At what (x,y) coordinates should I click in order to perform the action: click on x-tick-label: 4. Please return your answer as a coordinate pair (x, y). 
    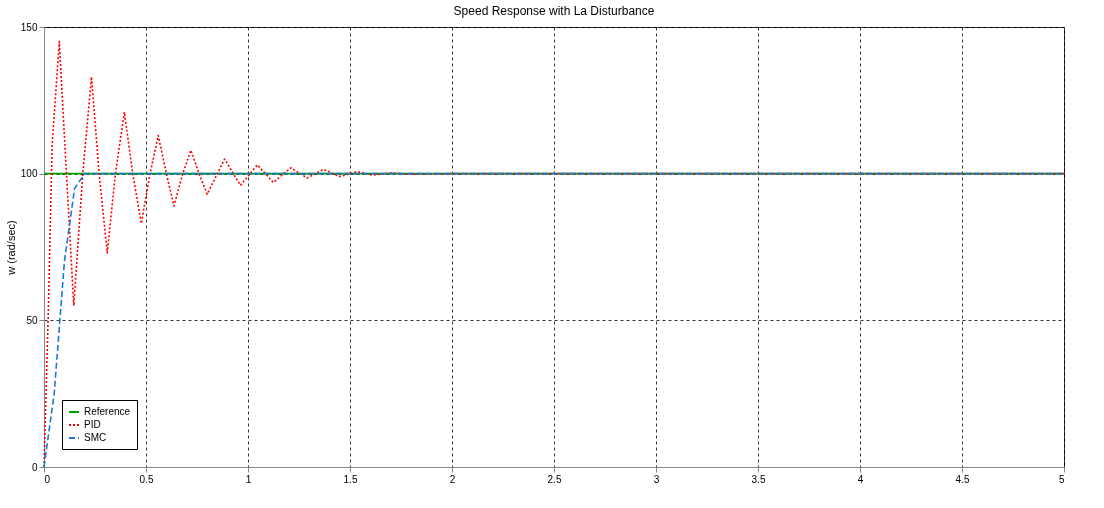
    Looking at the image, I should click on (860, 479).